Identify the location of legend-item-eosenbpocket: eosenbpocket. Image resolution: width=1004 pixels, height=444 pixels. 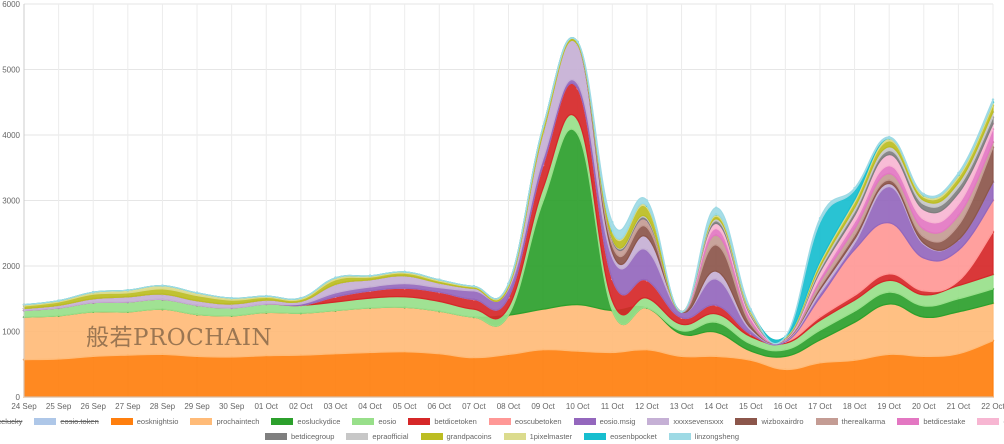
(620, 436).